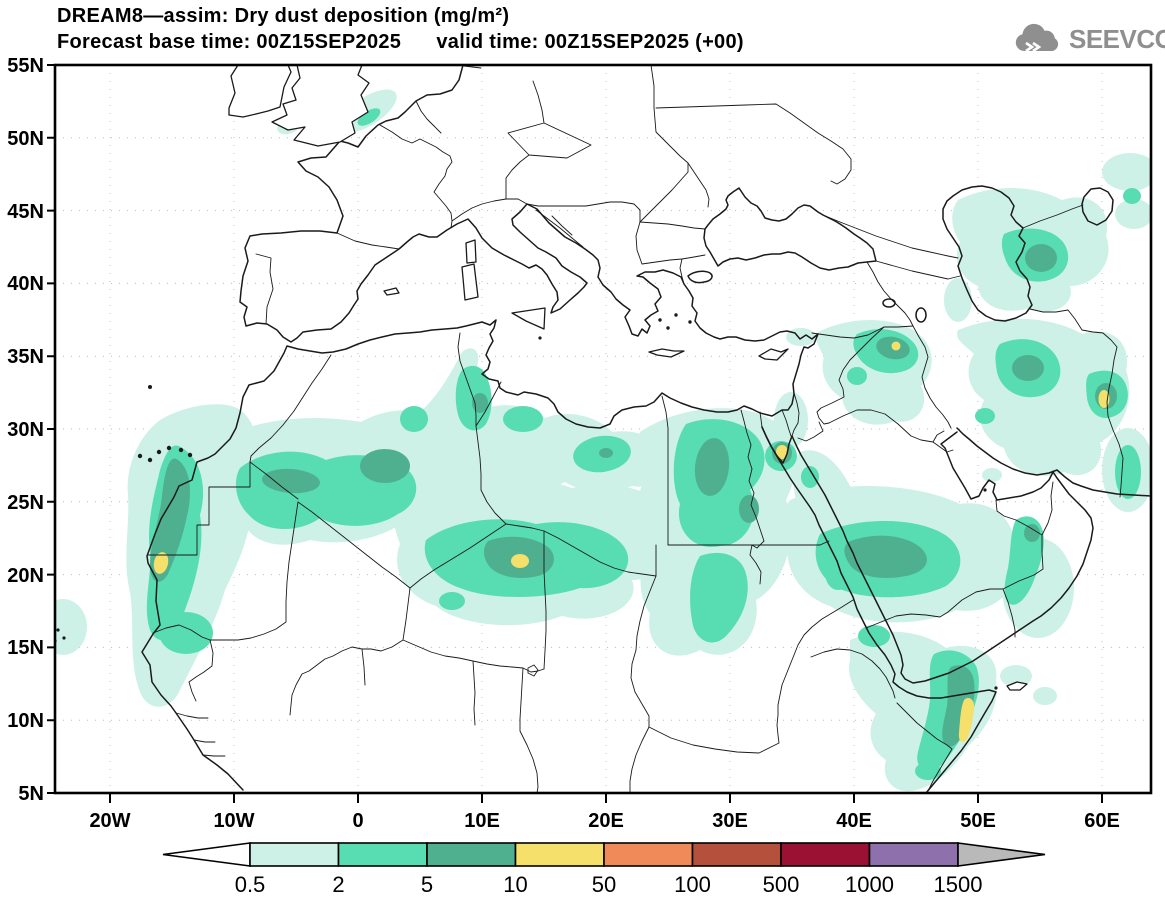 The image size is (1165, 907). I want to click on colorbar-left-arrow, so click(206, 854).